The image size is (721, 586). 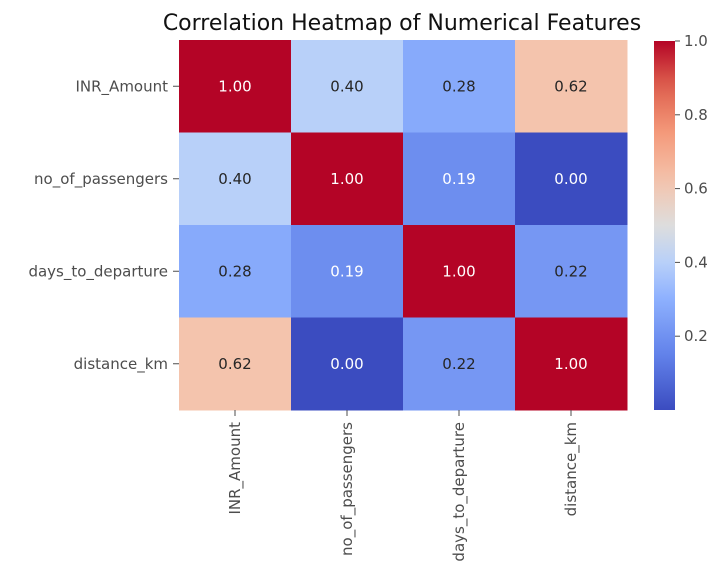 I want to click on heatmap-cell-r0-c3, so click(x=571, y=86).